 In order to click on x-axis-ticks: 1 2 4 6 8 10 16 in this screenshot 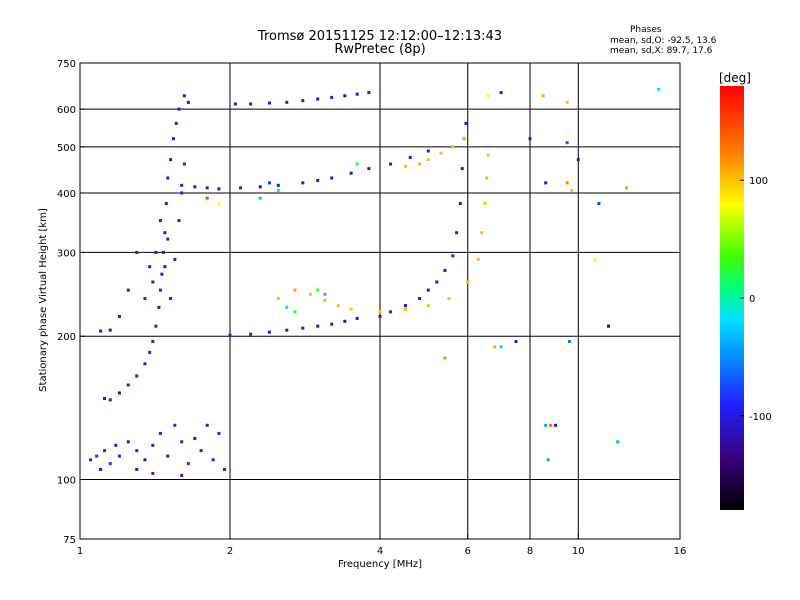, I will do `click(381, 545)`.